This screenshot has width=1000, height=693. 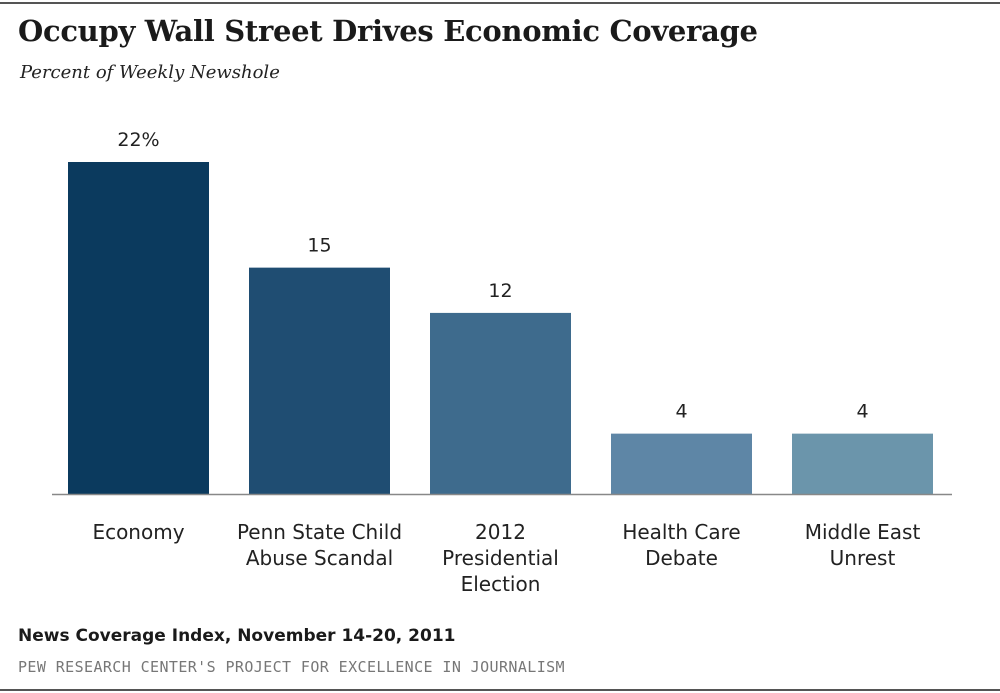 I want to click on category-label-2: 2012 Presidential Election, so click(x=500, y=558).